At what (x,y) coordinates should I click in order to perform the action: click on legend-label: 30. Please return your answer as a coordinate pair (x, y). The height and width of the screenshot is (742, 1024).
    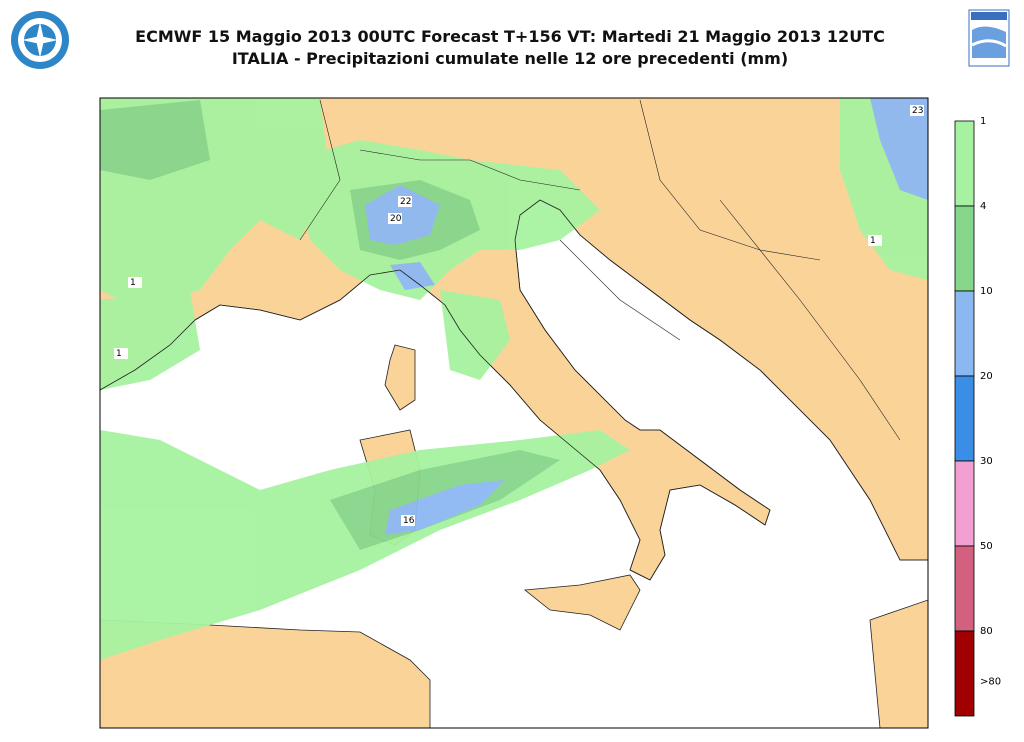
    Looking at the image, I should click on (986, 461).